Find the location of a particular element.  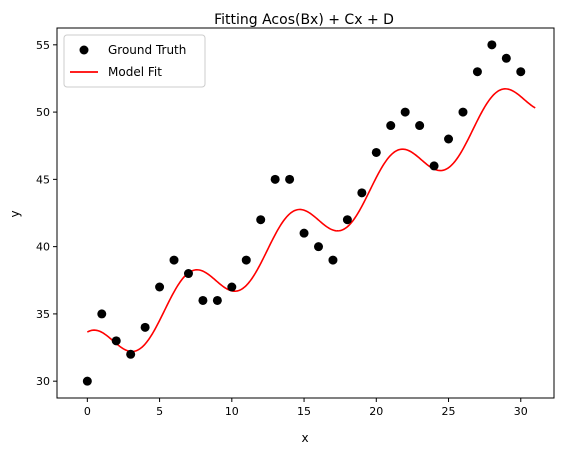

y-tick-label: 30 is located at coordinates (43, 381).